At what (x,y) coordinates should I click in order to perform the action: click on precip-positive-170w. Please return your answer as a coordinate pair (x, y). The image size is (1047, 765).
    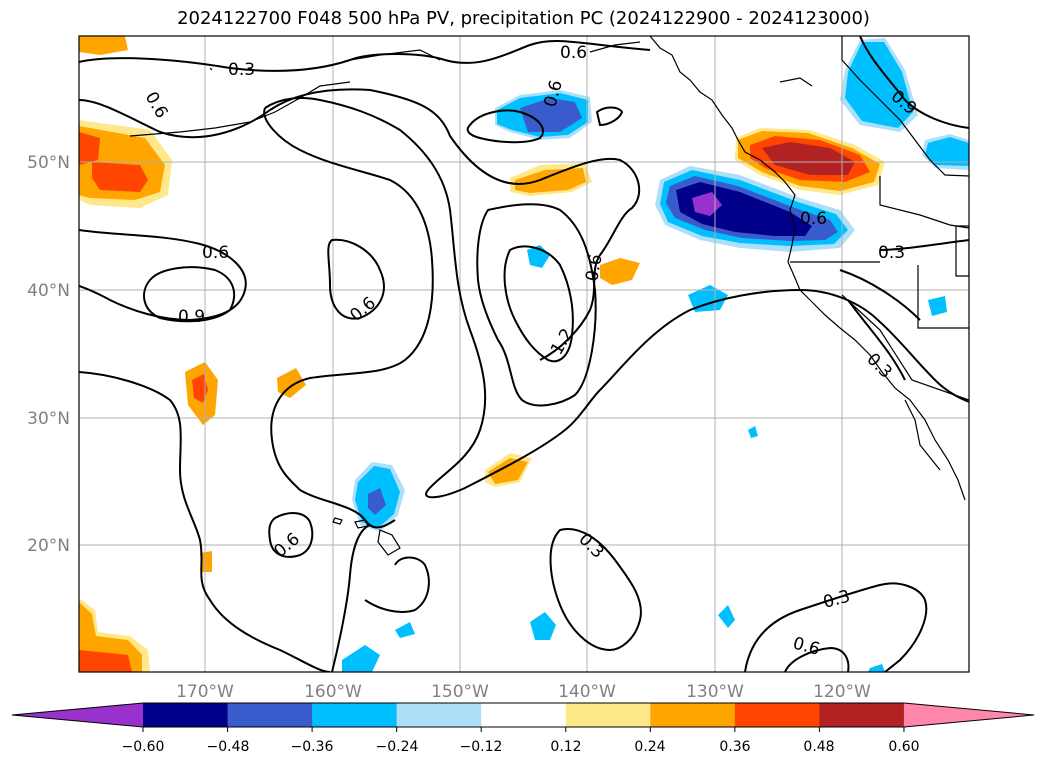
    Looking at the image, I should click on (201, 467).